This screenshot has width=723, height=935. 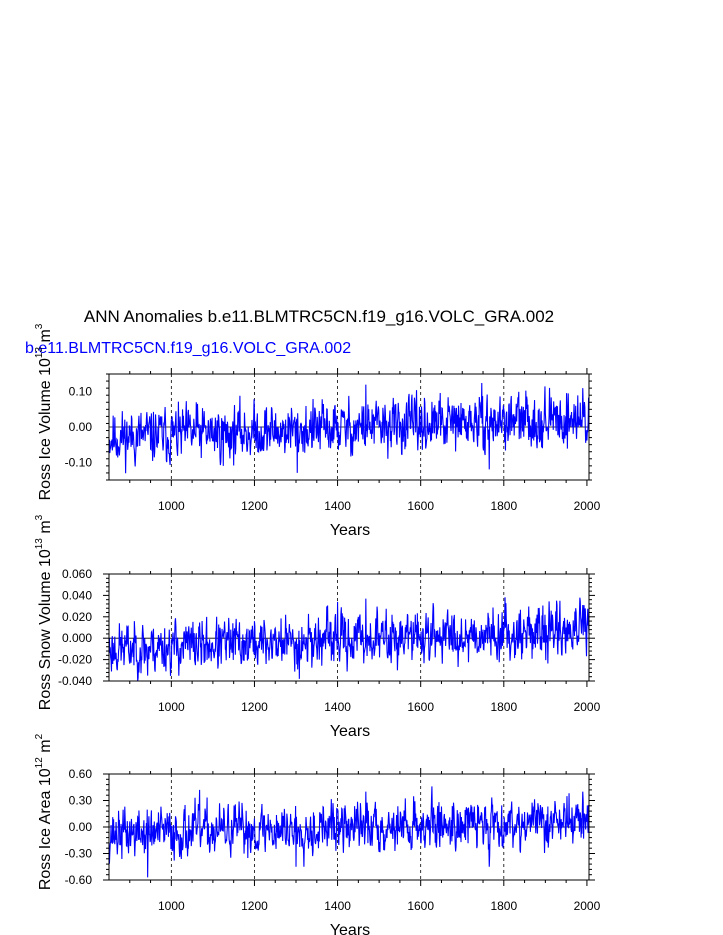 What do you see at coordinates (44, 411) in the screenshot?
I see `y-axis-label: Ross Ice Volume 1013 m3` at bounding box center [44, 411].